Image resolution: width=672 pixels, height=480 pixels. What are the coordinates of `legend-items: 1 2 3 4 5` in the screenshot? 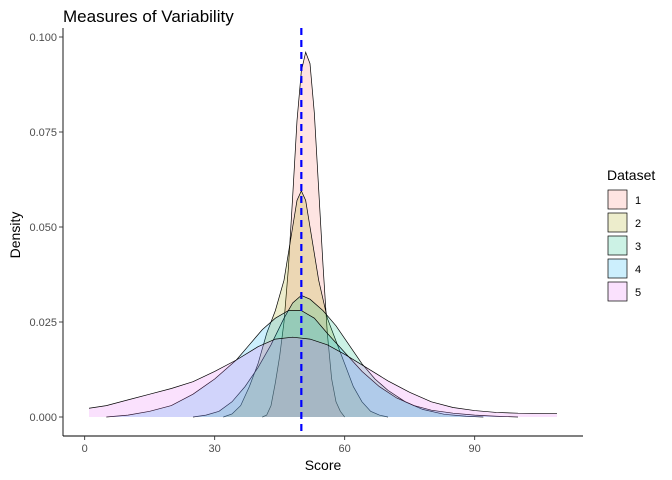 It's located at (624, 245).